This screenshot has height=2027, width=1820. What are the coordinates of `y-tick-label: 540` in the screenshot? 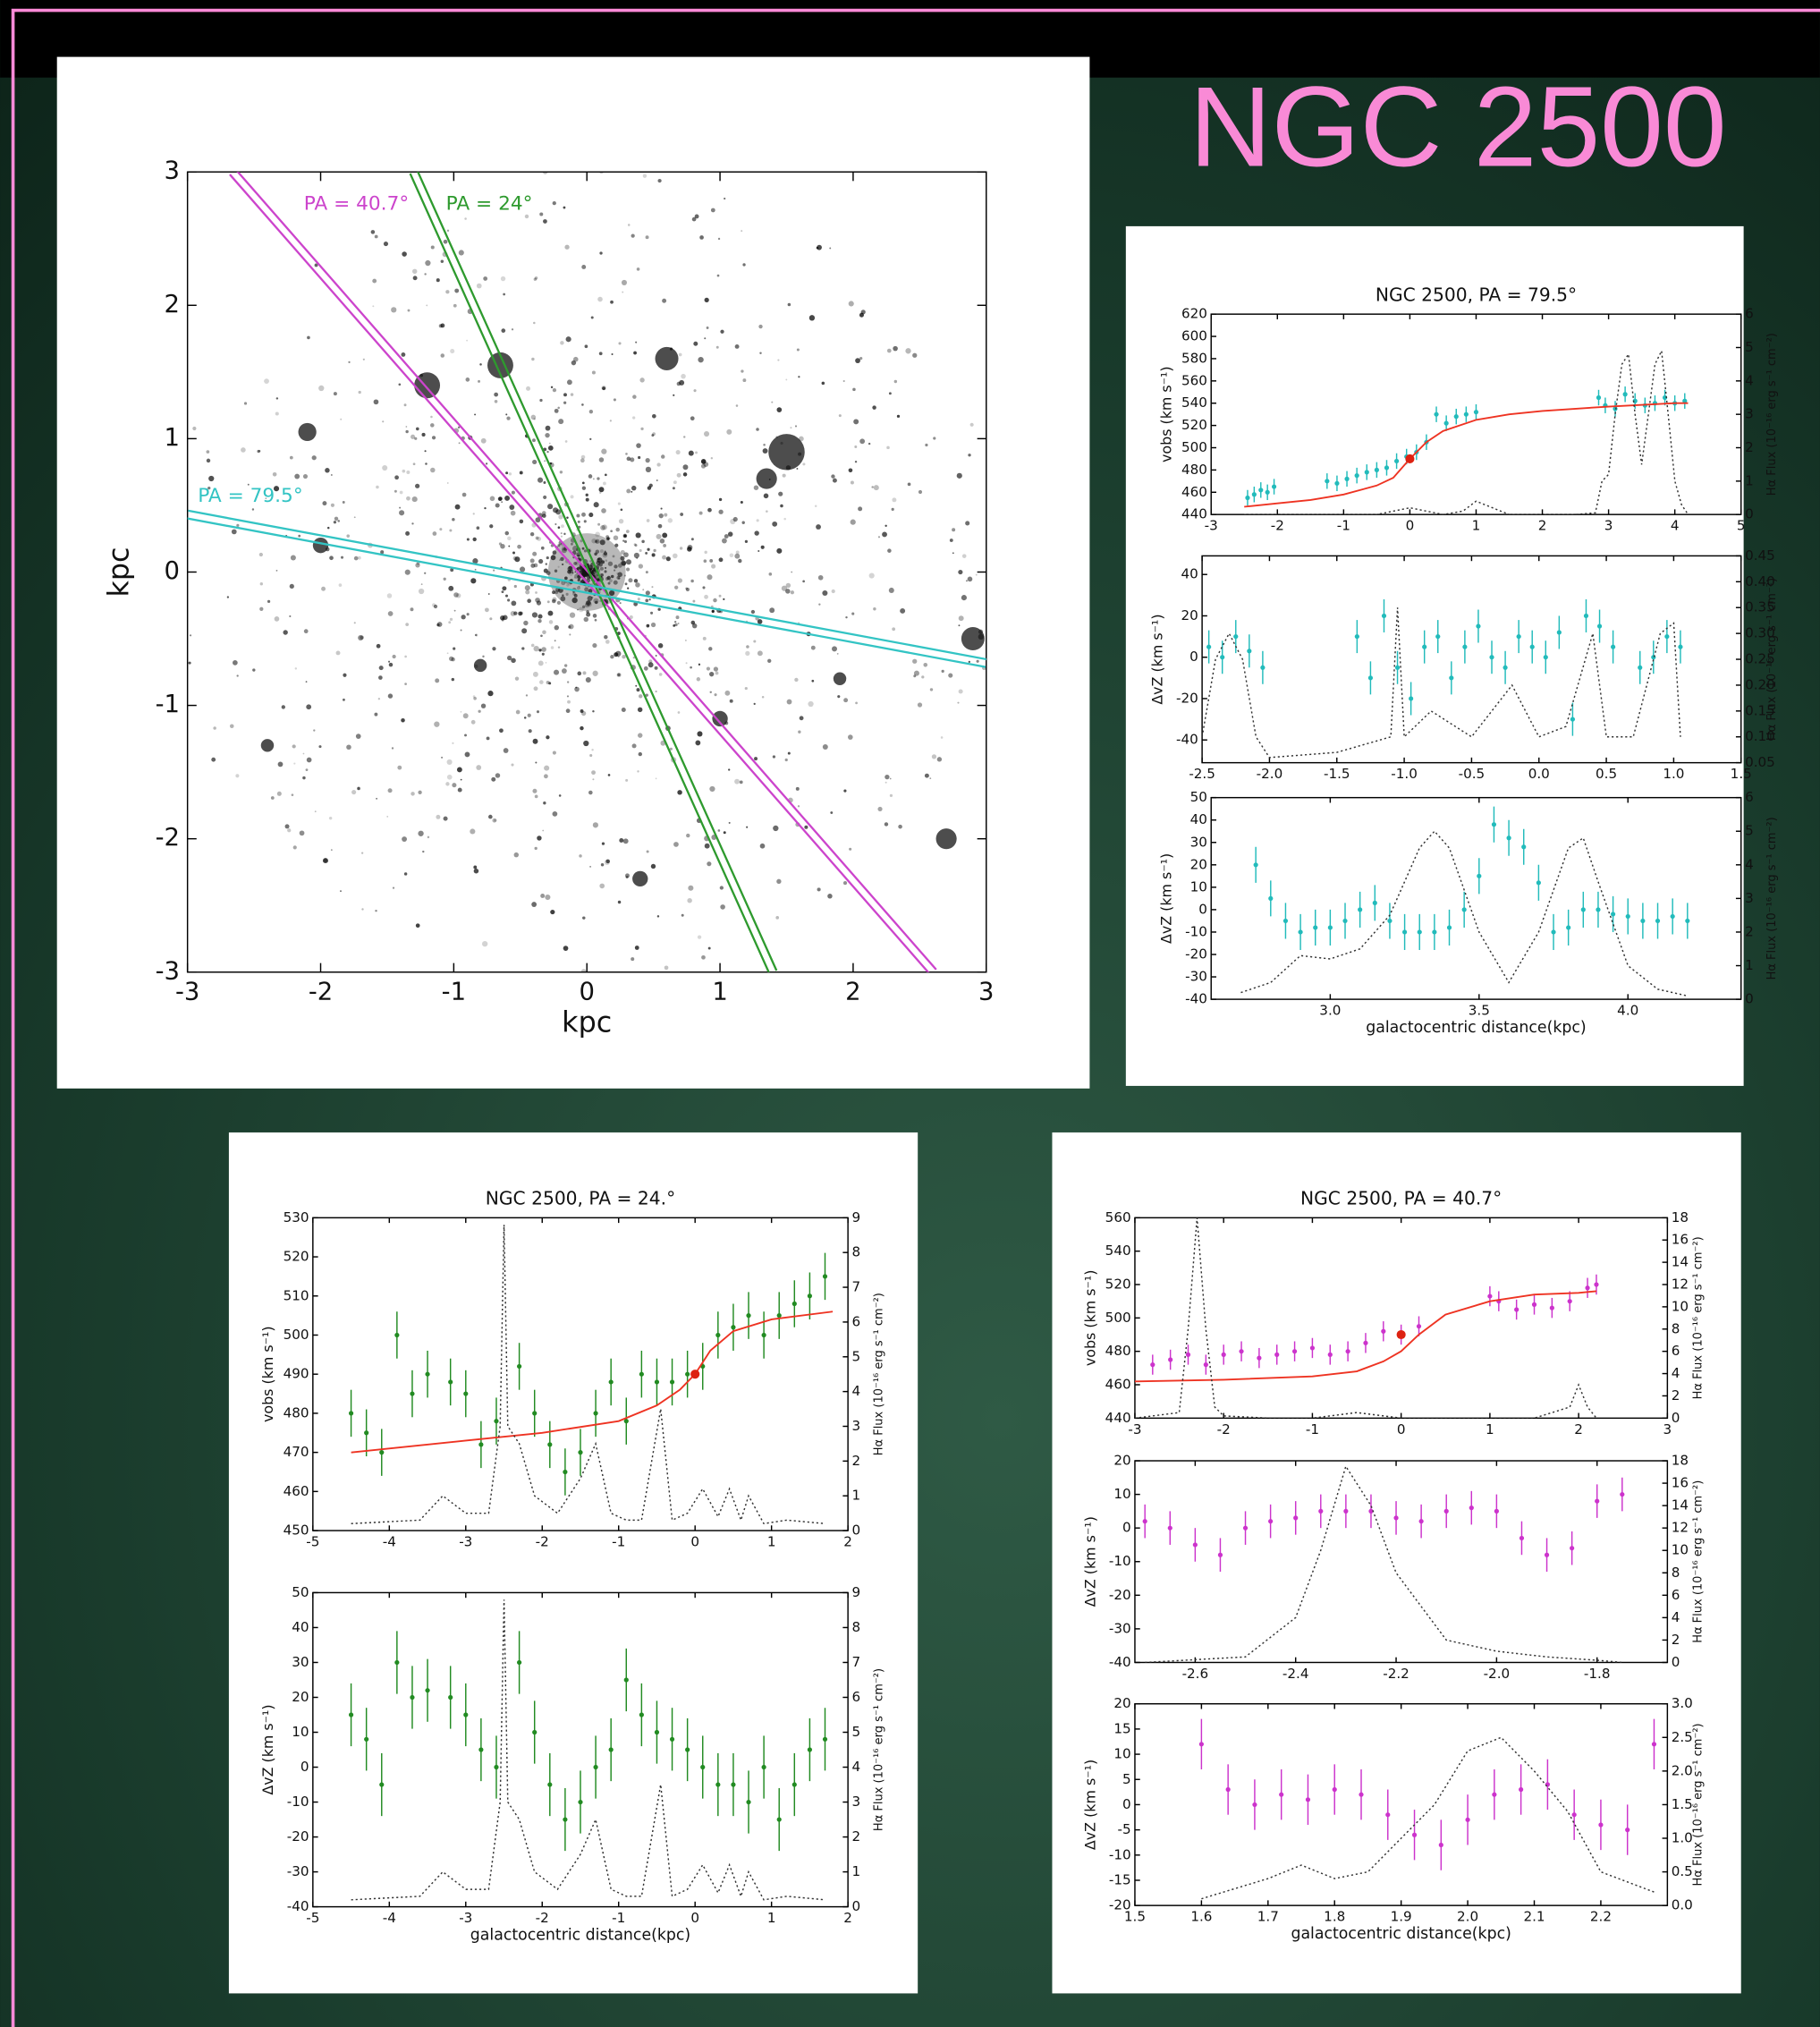 It's located at (1118, 1250).